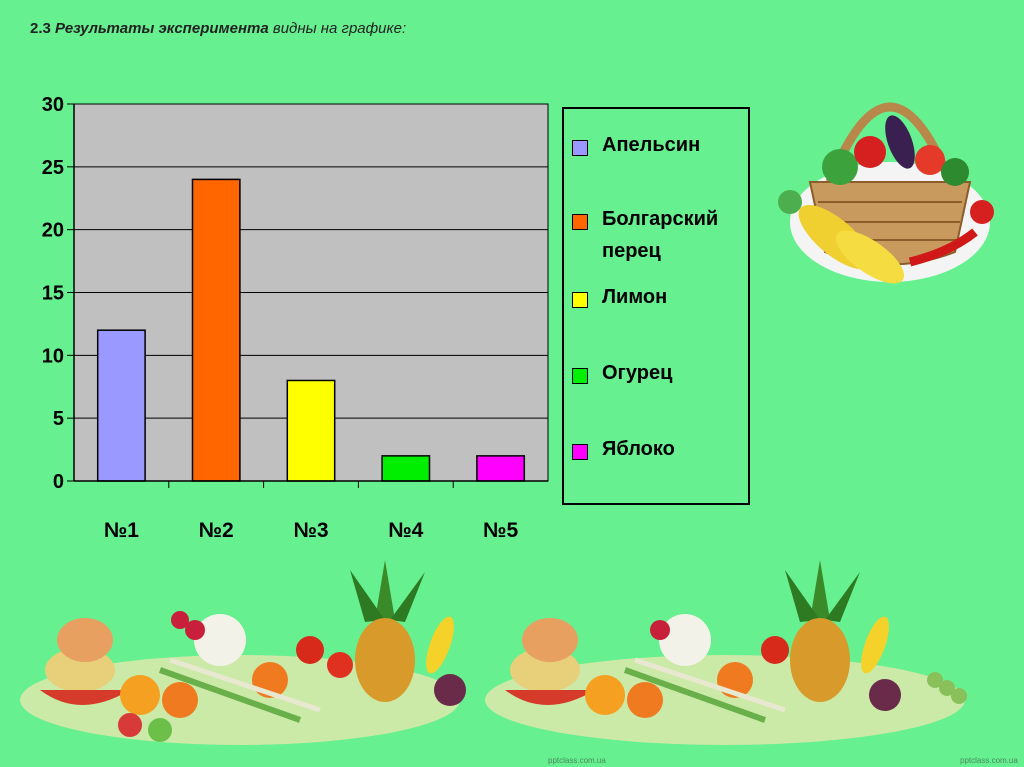 The height and width of the screenshot is (767, 1024). Describe the element at coordinates (577, 760) in the screenshot. I see `footer-credit-left: pptclass.com.ua` at that location.